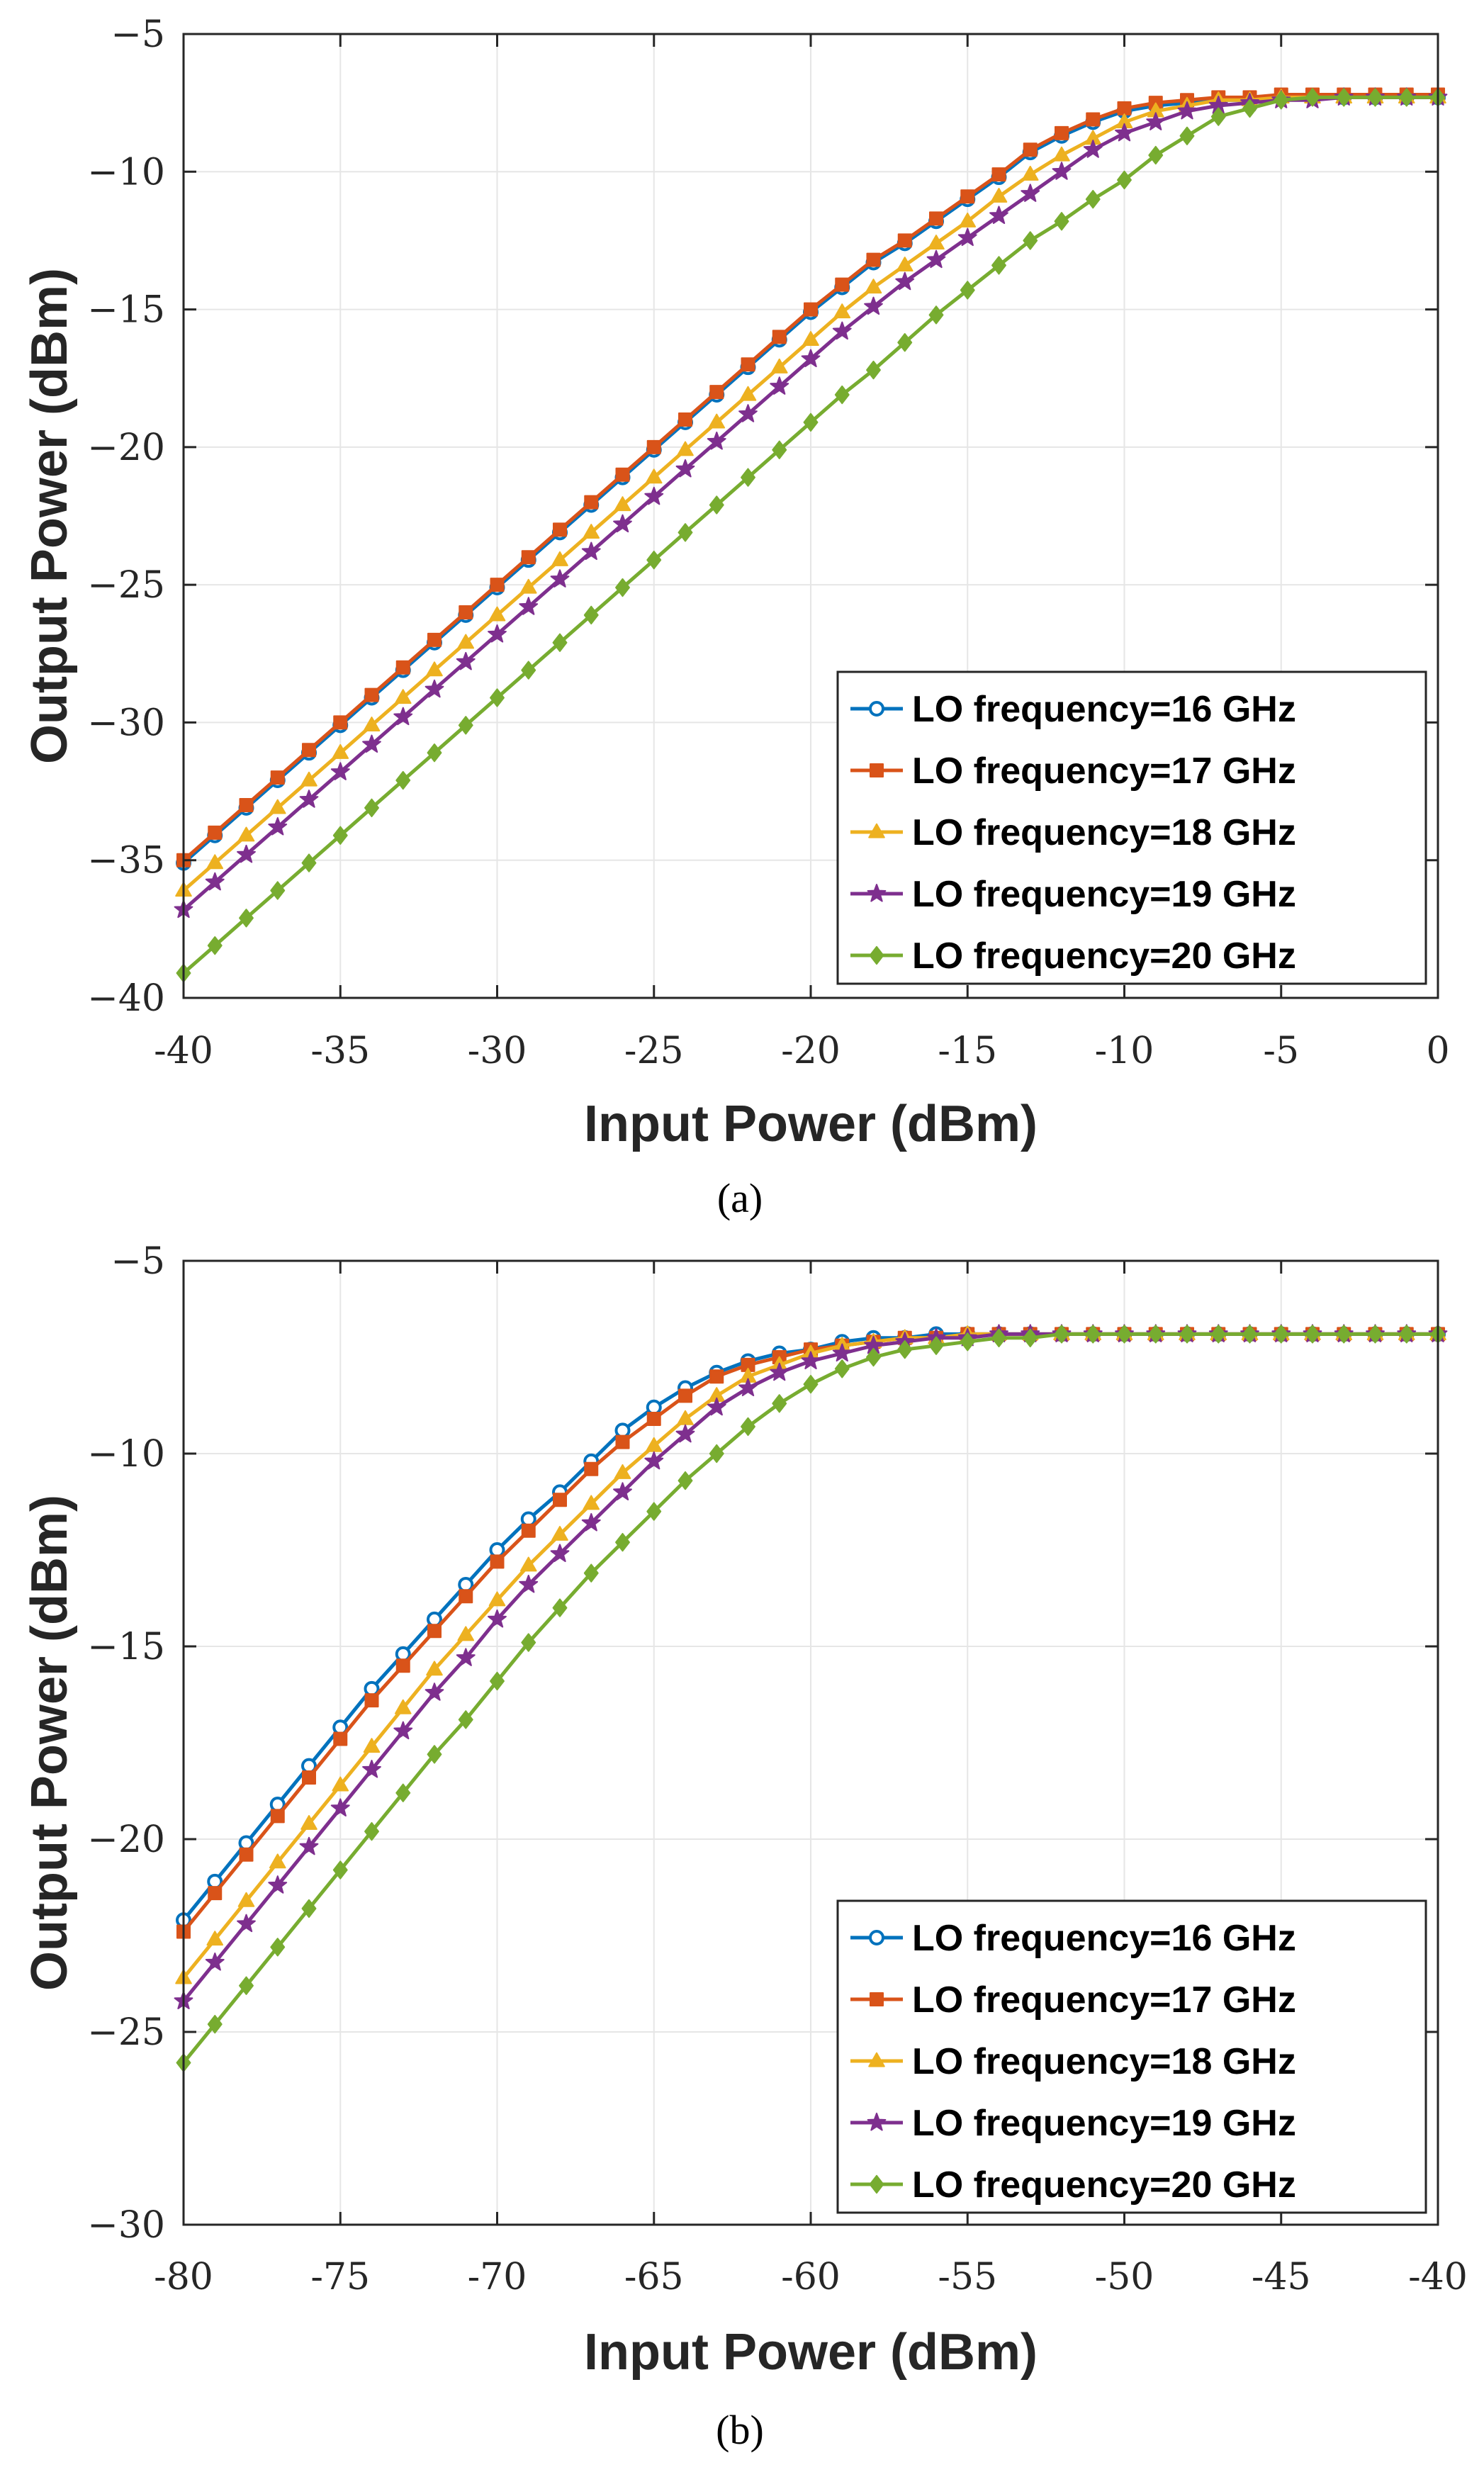 This screenshot has height=2477, width=1484. What do you see at coordinates (126, 585) in the screenshot?
I see `y-tick-label: −25` at bounding box center [126, 585].